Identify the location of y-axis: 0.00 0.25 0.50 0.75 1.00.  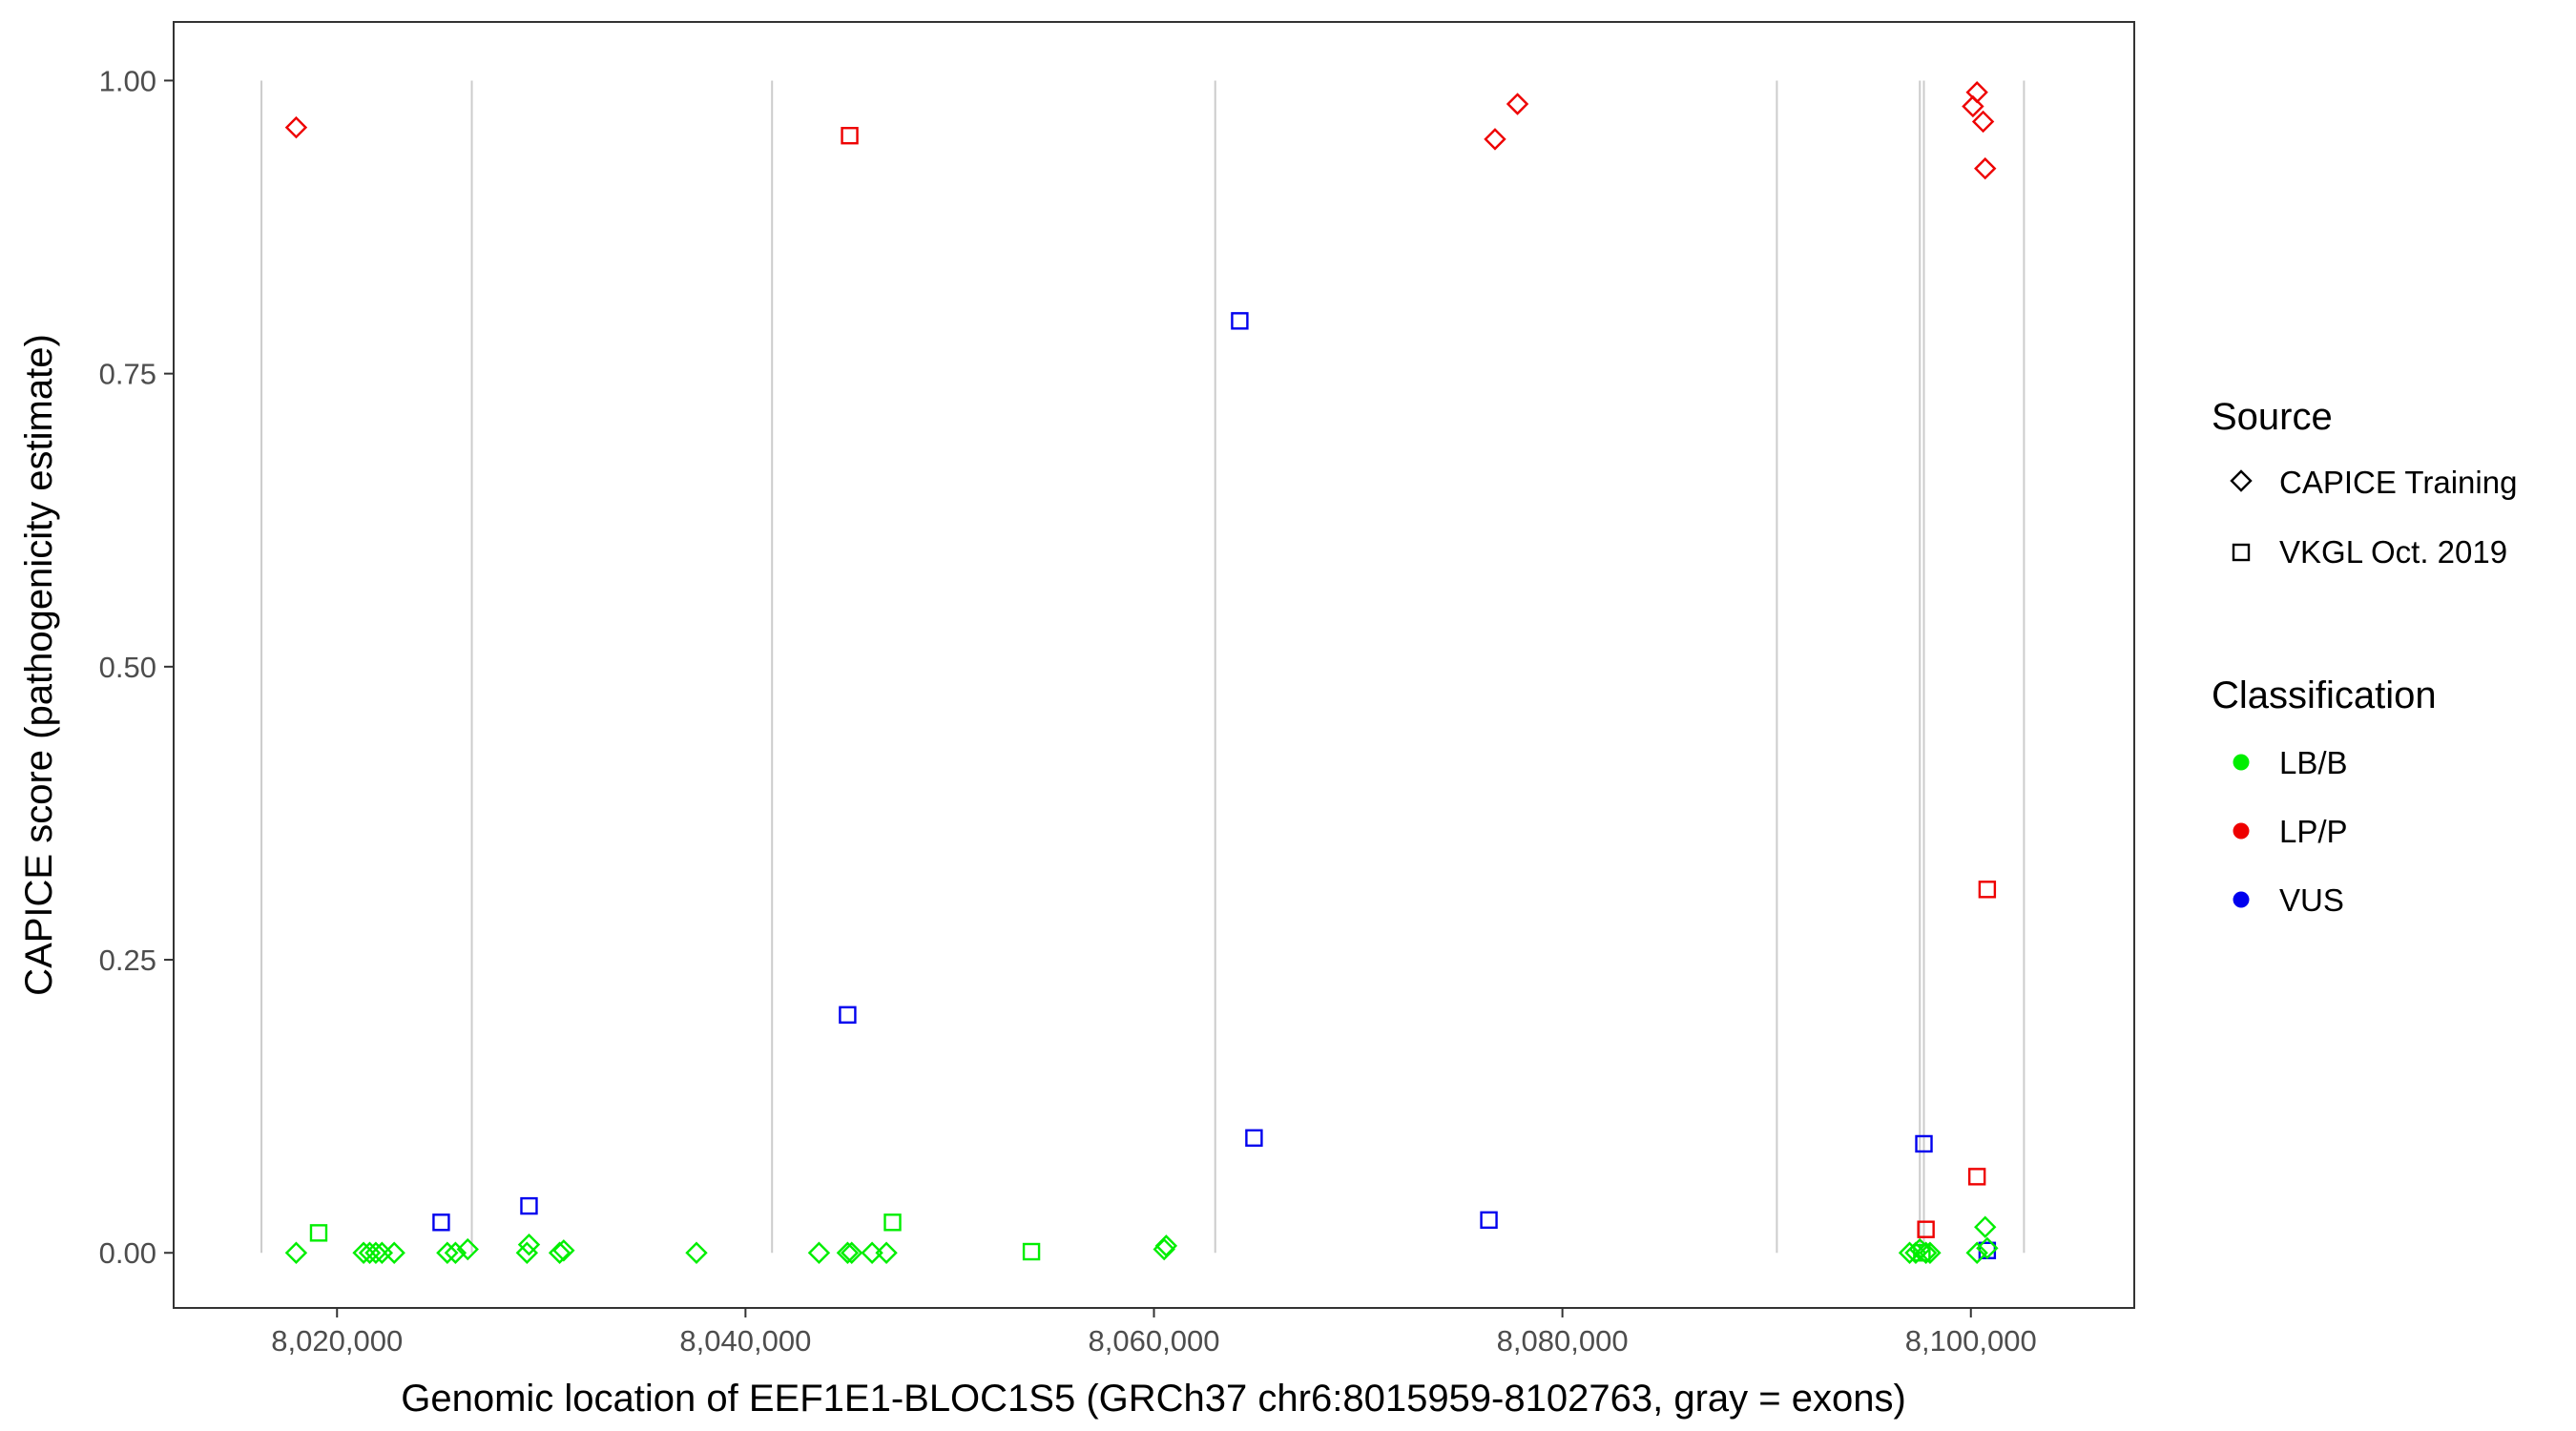
(136, 667).